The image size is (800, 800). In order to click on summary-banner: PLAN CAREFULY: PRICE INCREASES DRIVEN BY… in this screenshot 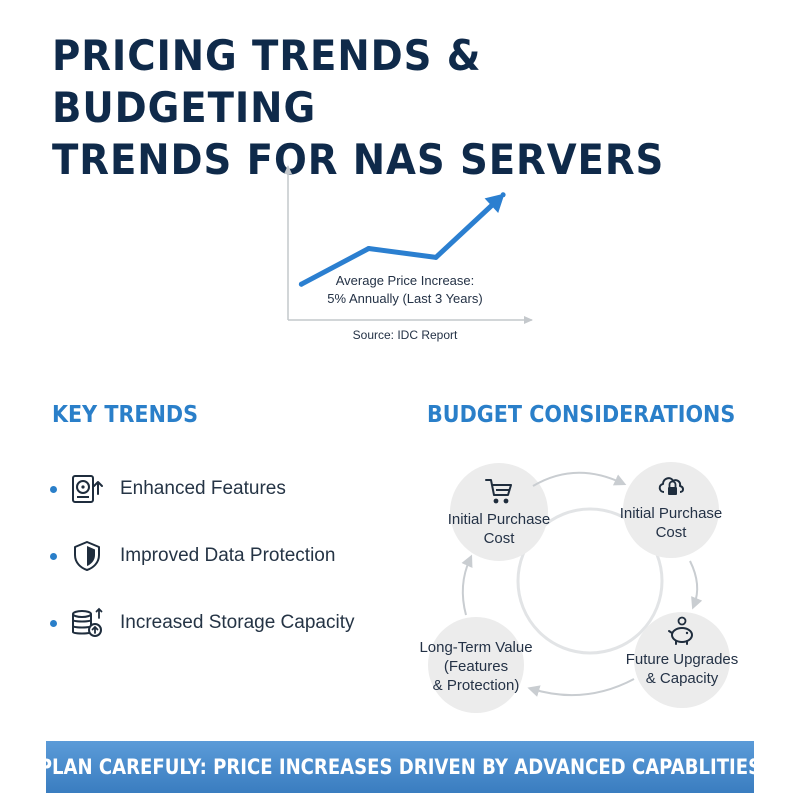, I will do `click(400, 767)`.